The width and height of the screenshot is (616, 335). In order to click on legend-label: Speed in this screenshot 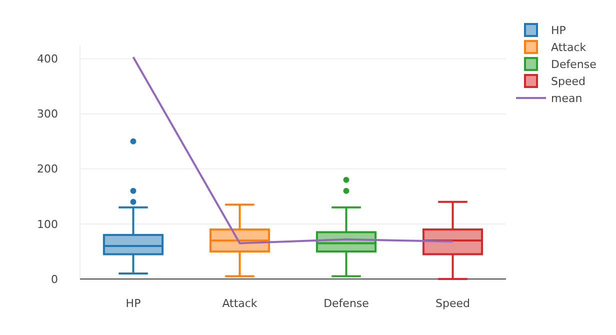, I will do `click(568, 81)`.